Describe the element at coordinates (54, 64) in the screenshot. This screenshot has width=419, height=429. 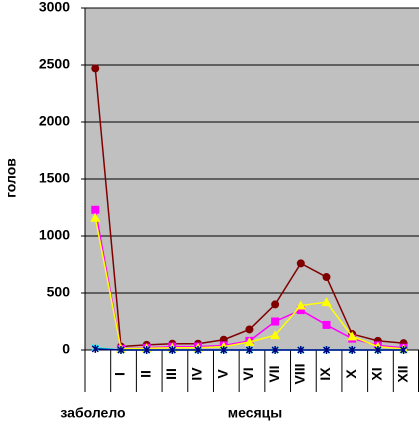
I see `y-tick-label: 2500` at that location.